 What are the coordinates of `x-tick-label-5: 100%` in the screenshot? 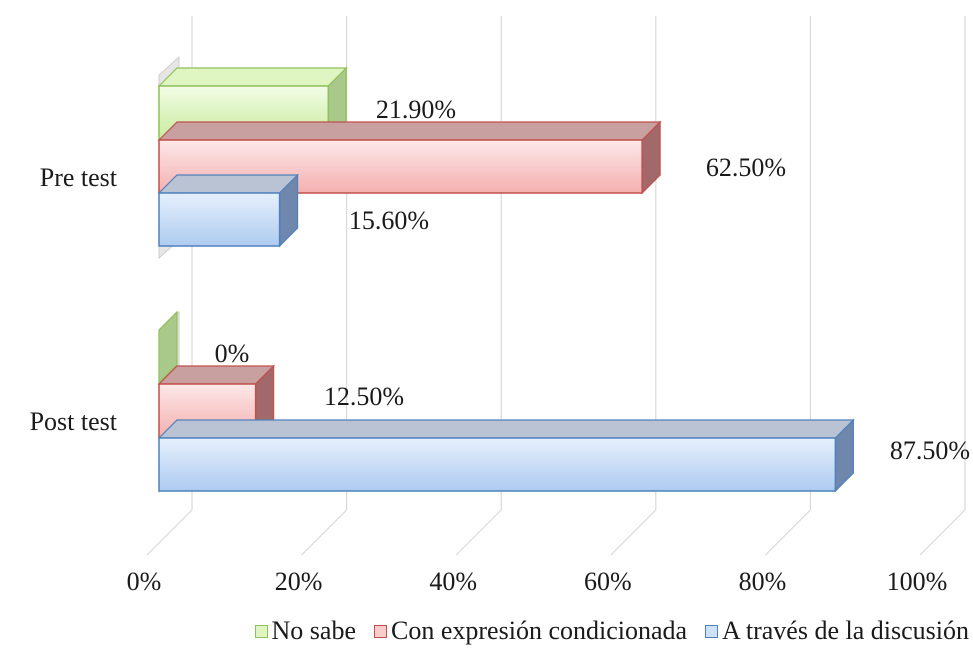 It's located at (917, 581).